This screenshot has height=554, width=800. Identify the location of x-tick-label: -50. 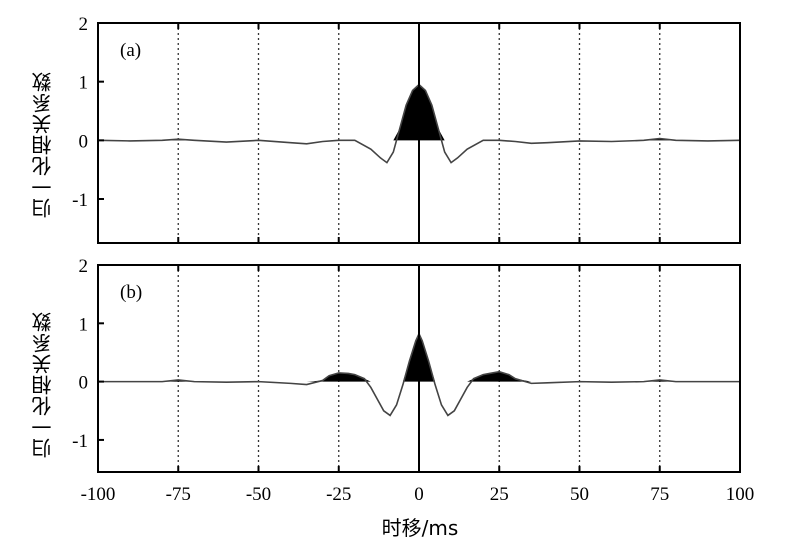
(258, 494).